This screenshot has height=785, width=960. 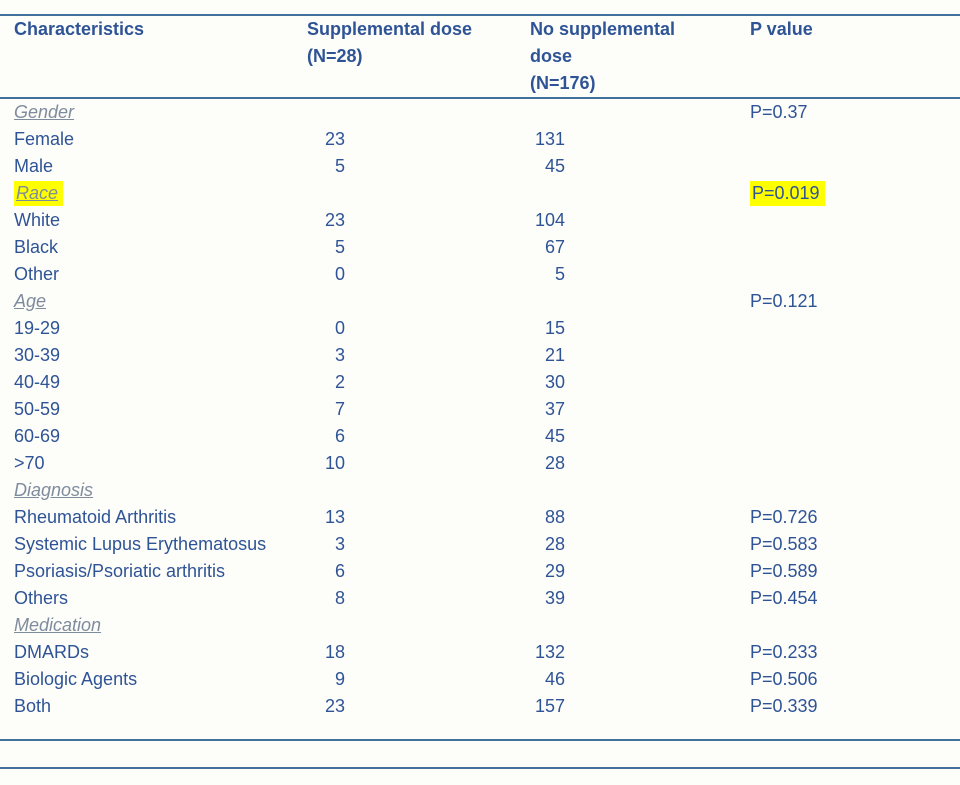 I want to click on row-label-cell: Rheumatoid Arthritis, so click(x=95, y=517).